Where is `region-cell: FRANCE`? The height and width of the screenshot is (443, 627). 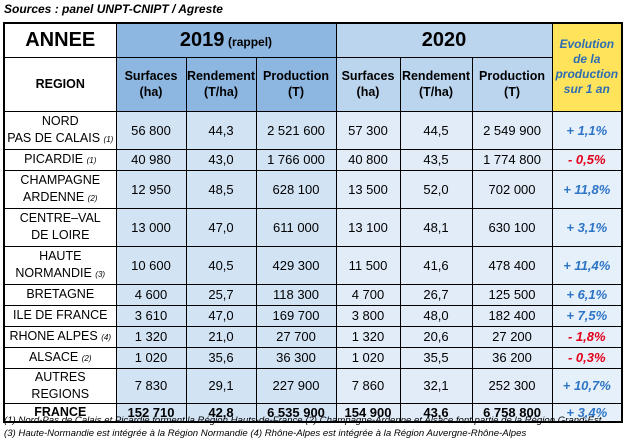 region-cell: FRANCE is located at coordinates (60, 412).